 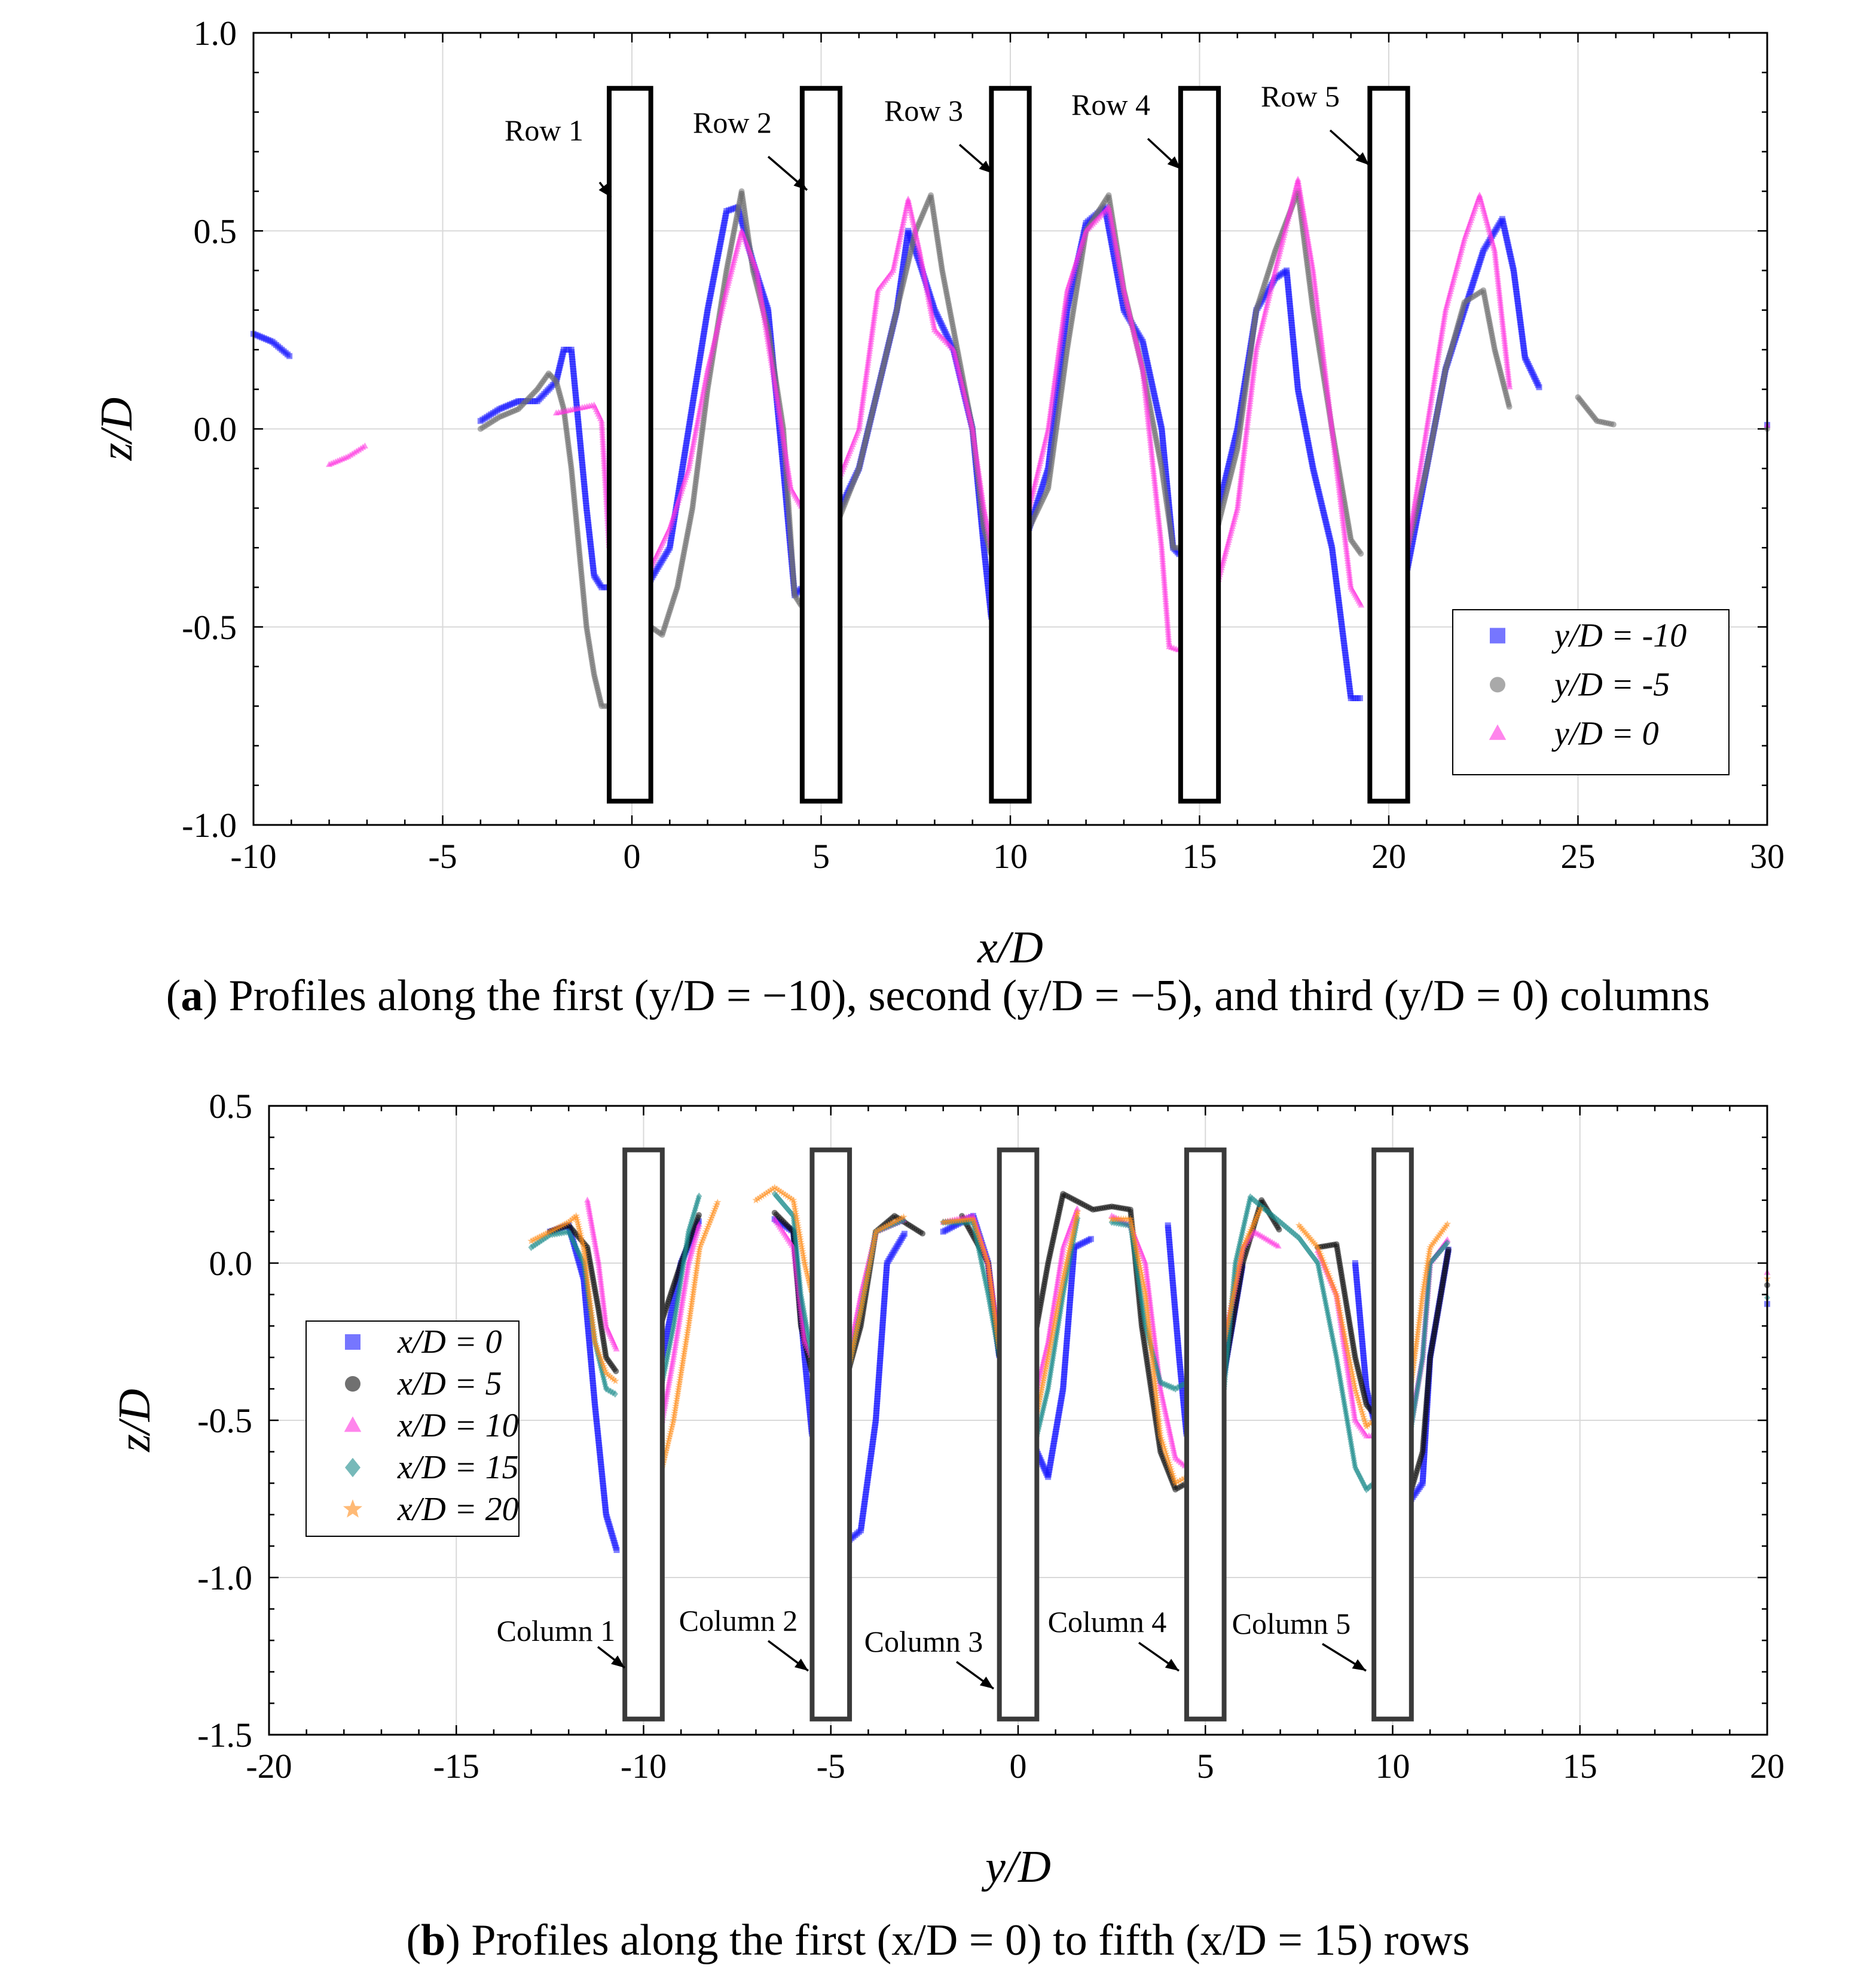 What do you see at coordinates (209, 825) in the screenshot?
I see `y-tick-label: -1.0` at bounding box center [209, 825].